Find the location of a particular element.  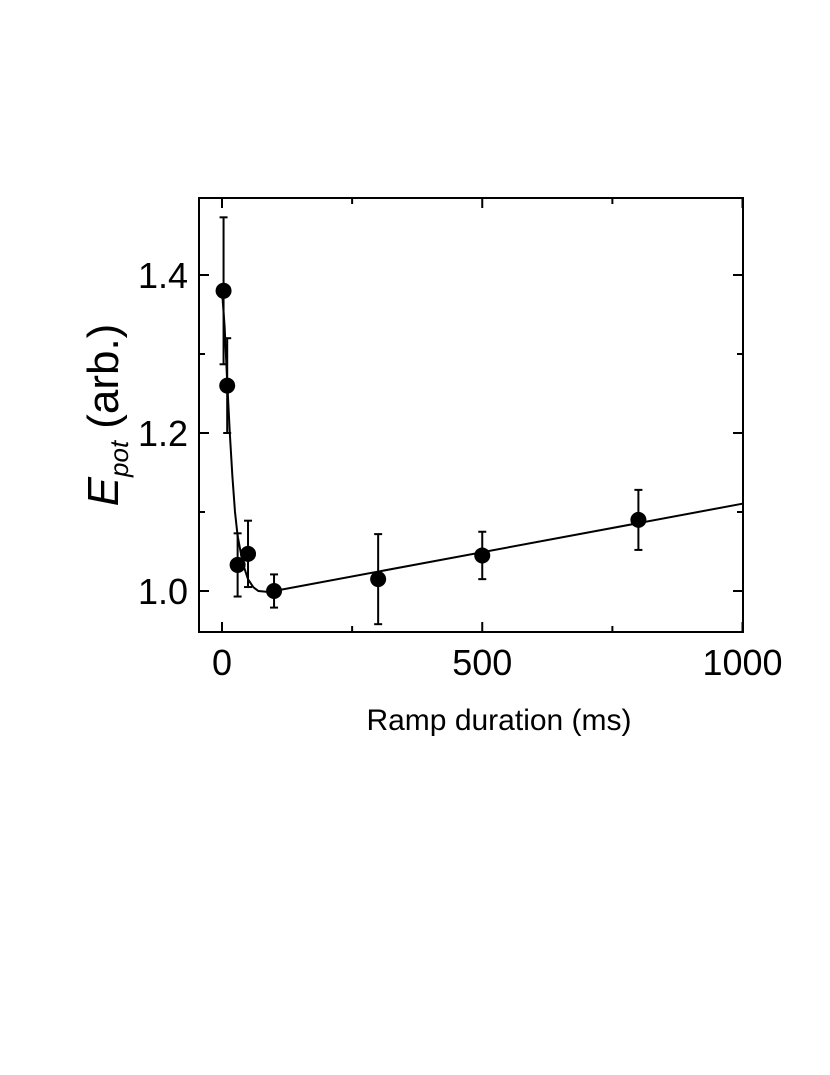

y-tick-label: 1.2 is located at coordinates (163, 433).